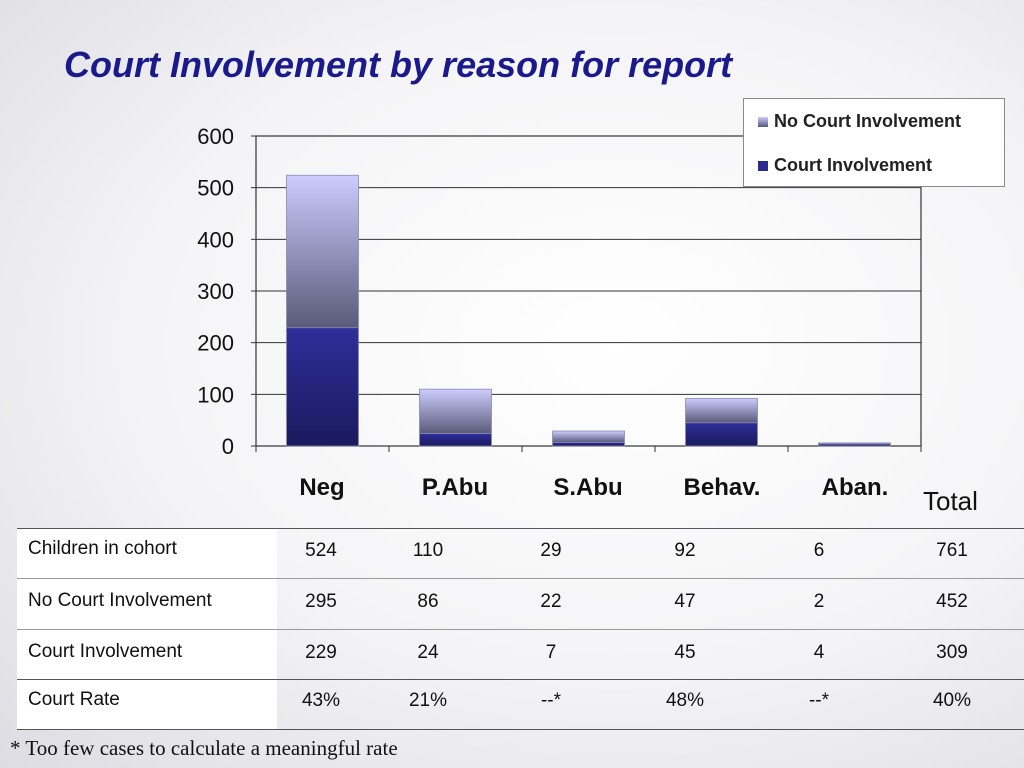 The height and width of the screenshot is (768, 1024). Describe the element at coordinates (819, 652) in the screenshot. I see `table-cell: 4` at that location.